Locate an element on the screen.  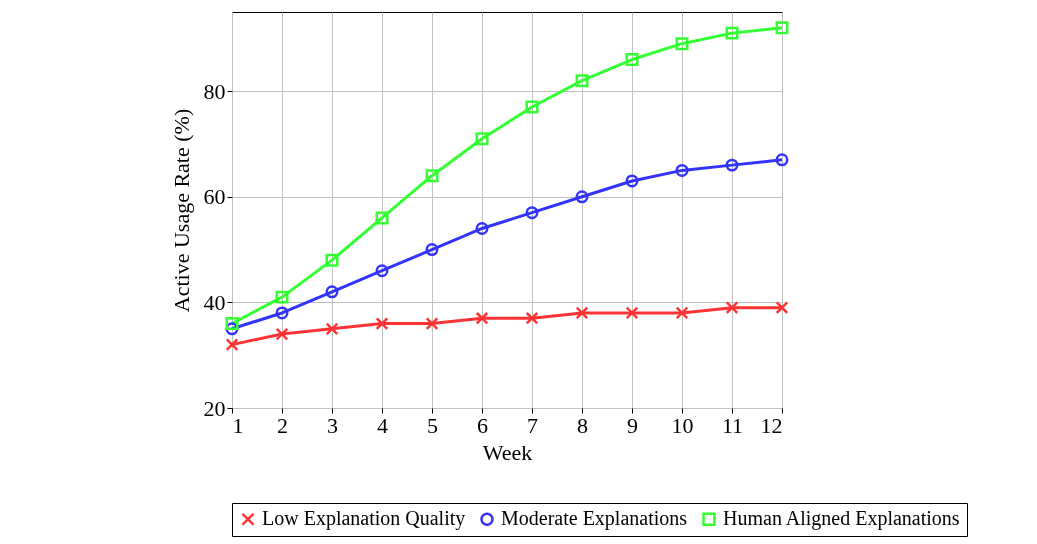
y-tick-label: 60 is located at coordinates (214, 197).